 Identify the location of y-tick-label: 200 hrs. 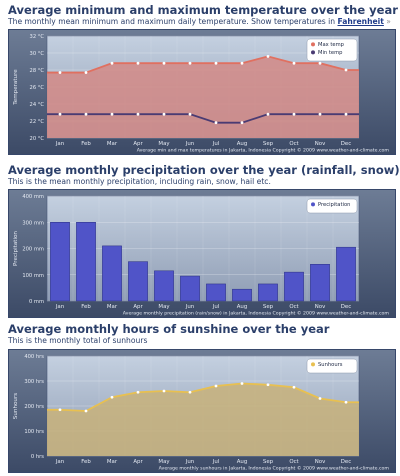
(34, 407).